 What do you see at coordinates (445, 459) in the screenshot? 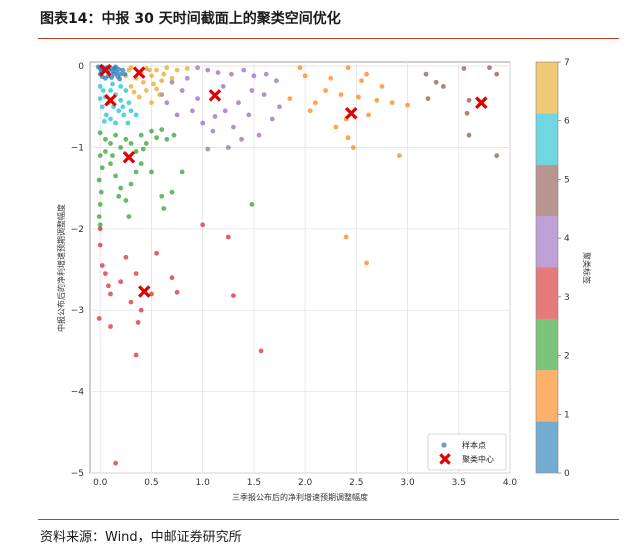
I see `legend-center-marker` at bounding box center [445, 459].